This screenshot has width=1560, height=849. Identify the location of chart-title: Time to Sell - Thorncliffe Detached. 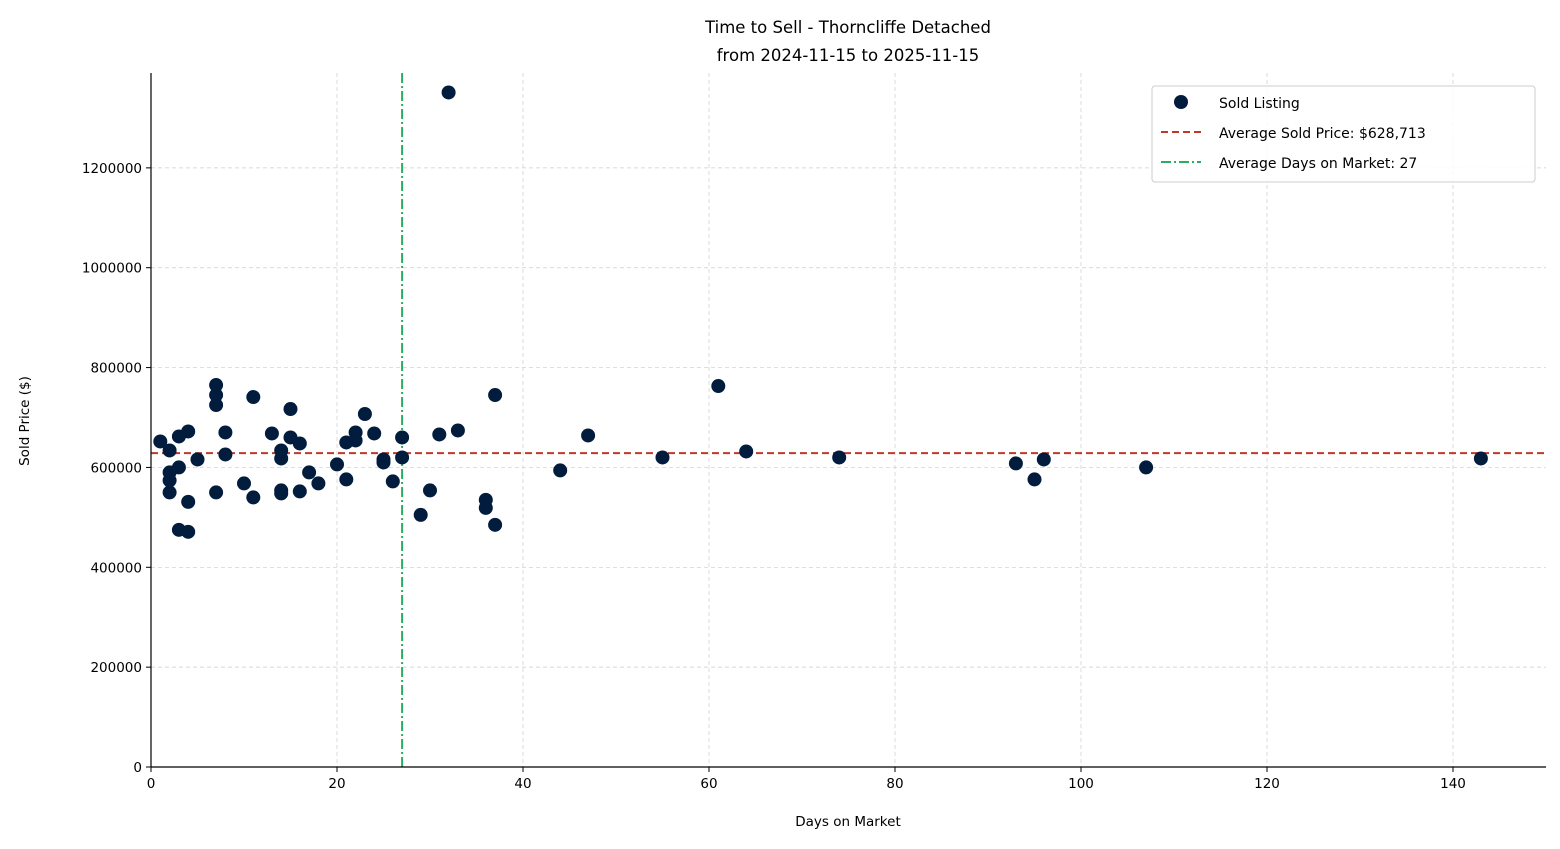
(847, 27).